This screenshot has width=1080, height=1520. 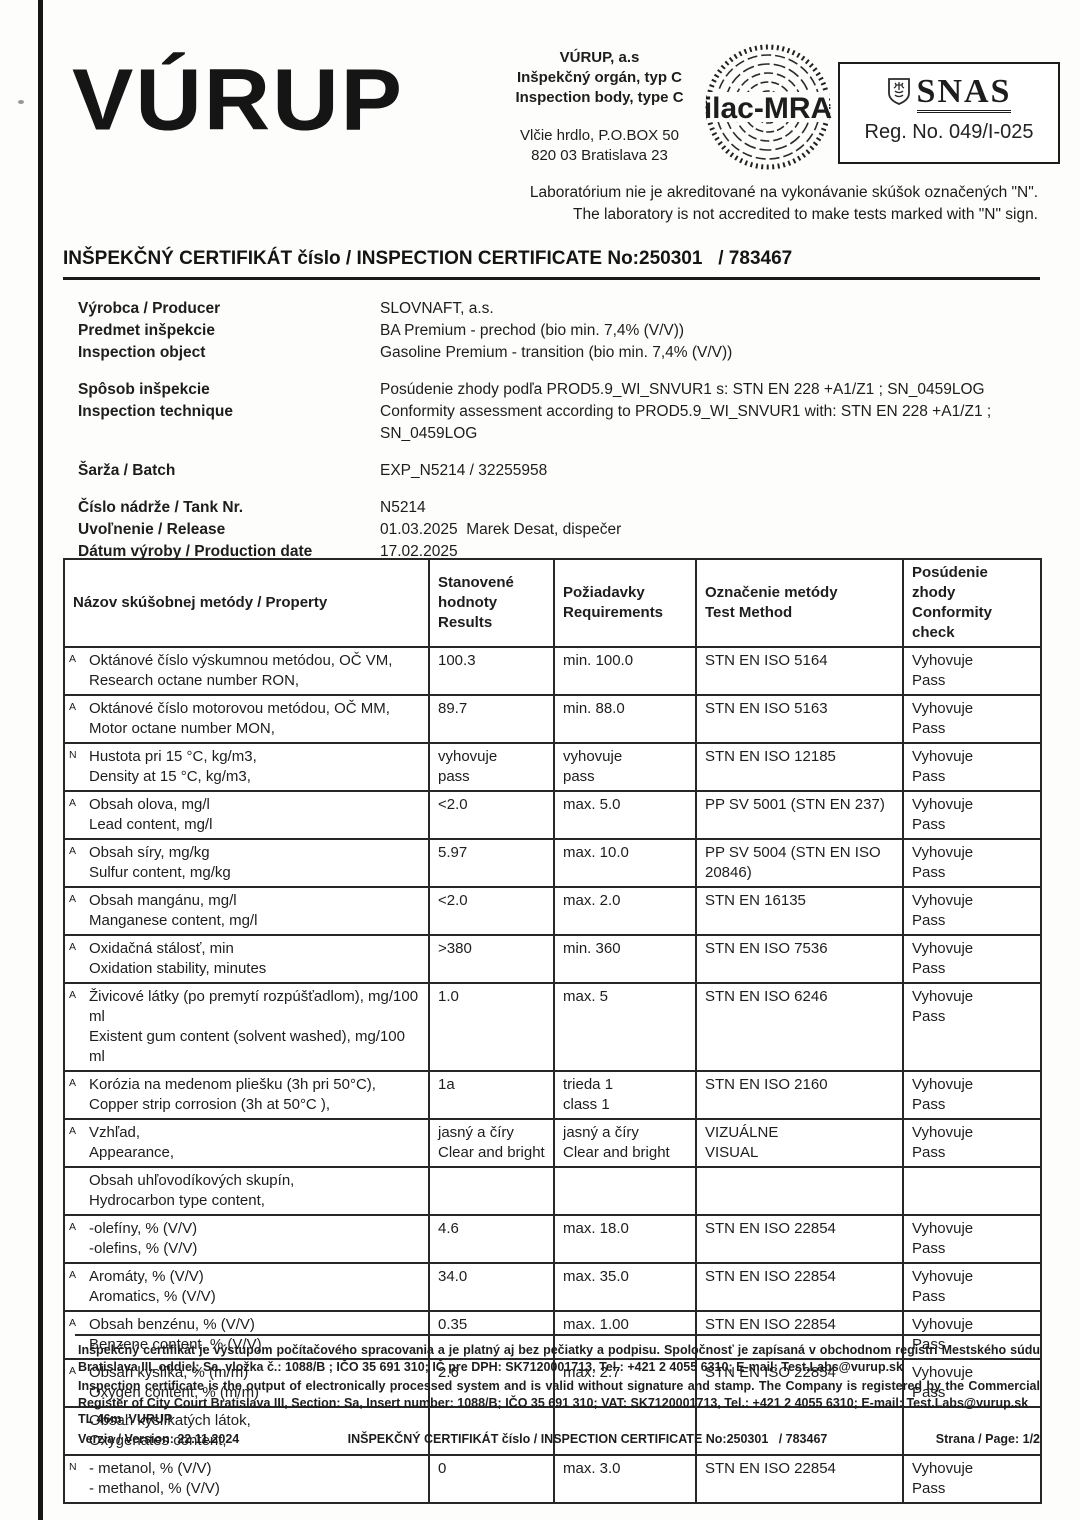 What do you see at coordinates (625, 815) in the screenshot?
I see `requirement-value: max. 5.0` at bounding box center [625, 815].